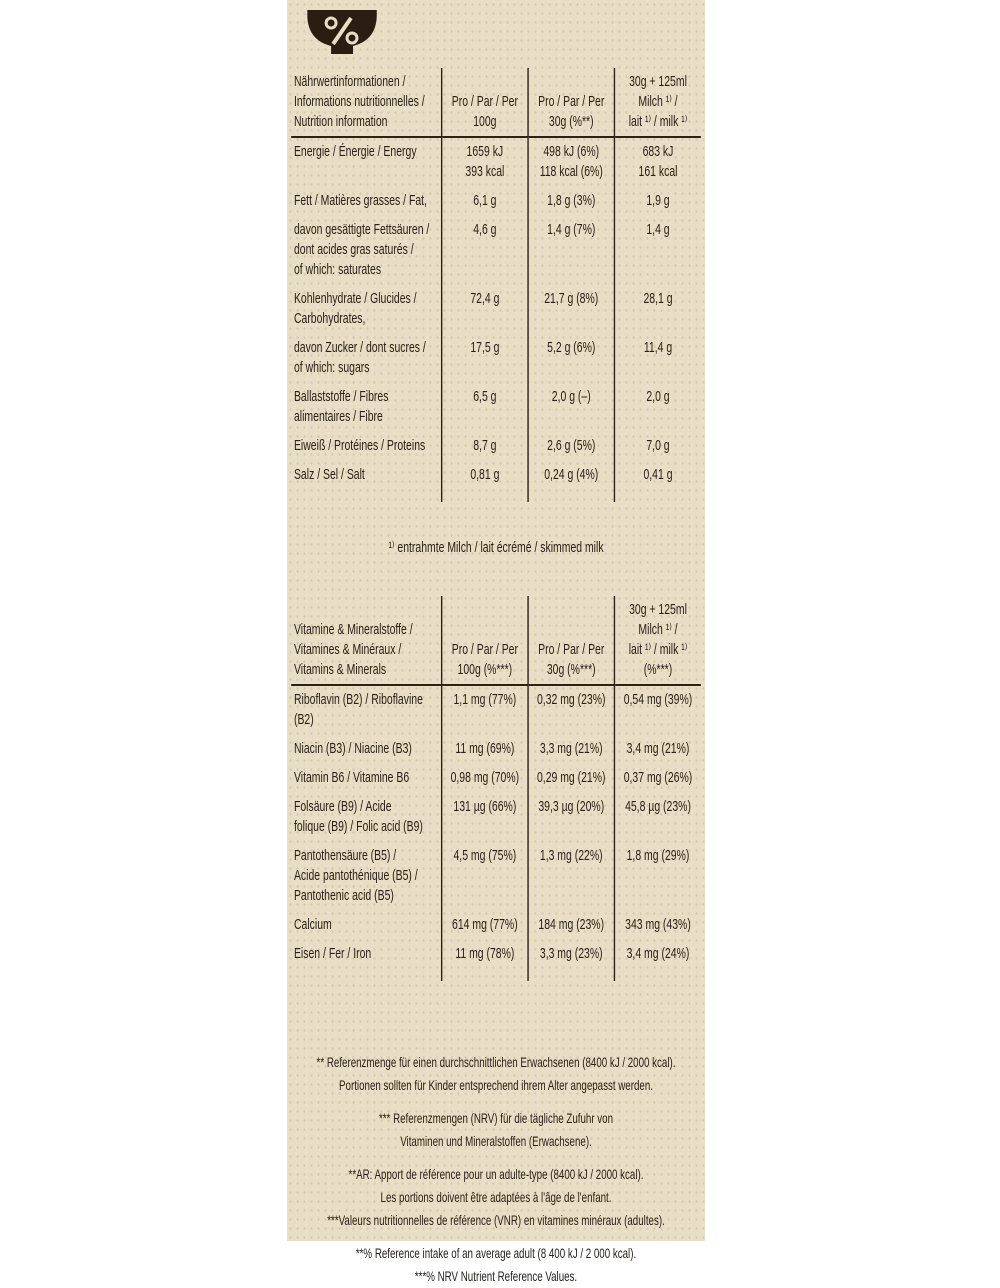 The height and width of the screenshot is (1288, 1000). Describe the element at coordinates (484, 710) in the screenshot. I see `row-value: 1,1 mg (77%)` at that location.